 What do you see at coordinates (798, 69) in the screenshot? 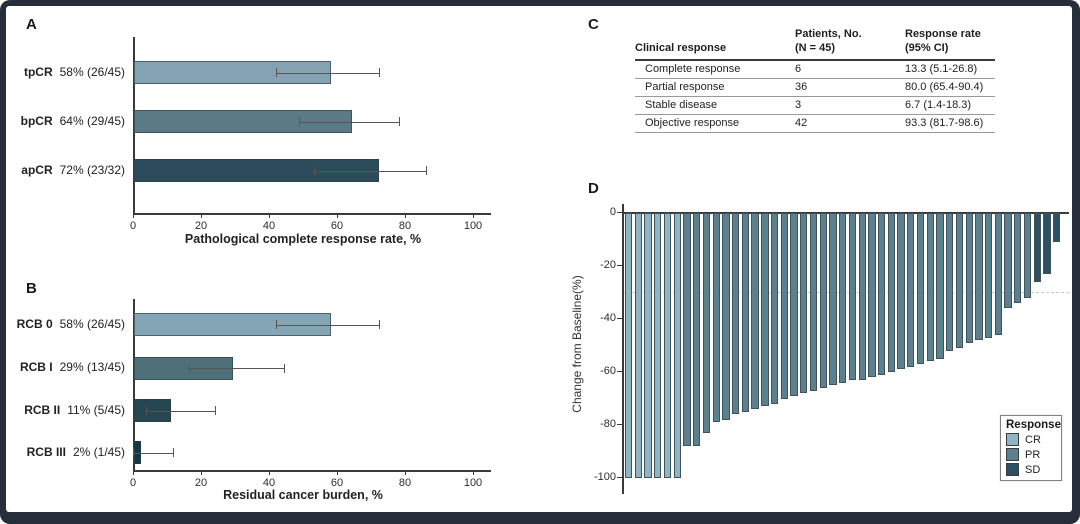
I see `table-cell: 6` at bounding box center [798, 69].